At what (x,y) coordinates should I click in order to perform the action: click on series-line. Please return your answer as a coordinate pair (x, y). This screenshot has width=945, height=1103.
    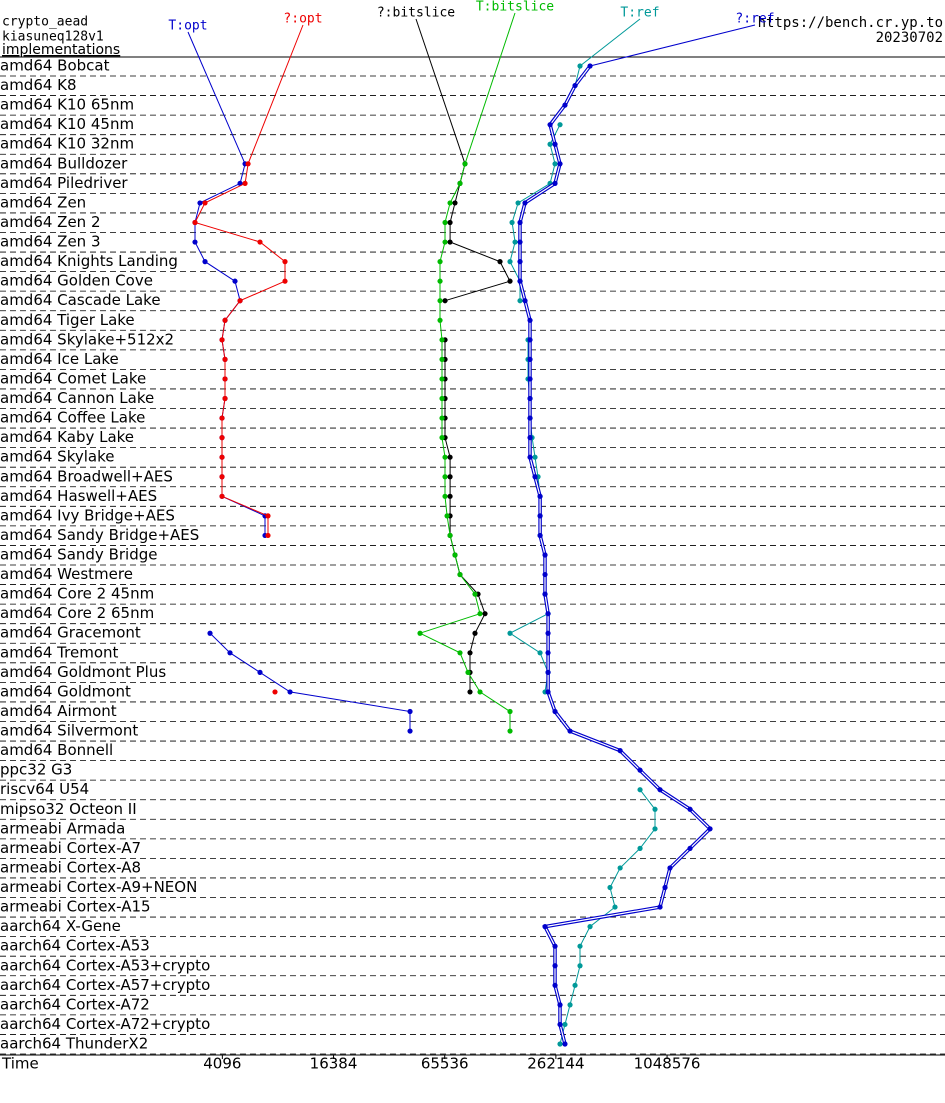
    Looking at the image, I should click on (464, 447).